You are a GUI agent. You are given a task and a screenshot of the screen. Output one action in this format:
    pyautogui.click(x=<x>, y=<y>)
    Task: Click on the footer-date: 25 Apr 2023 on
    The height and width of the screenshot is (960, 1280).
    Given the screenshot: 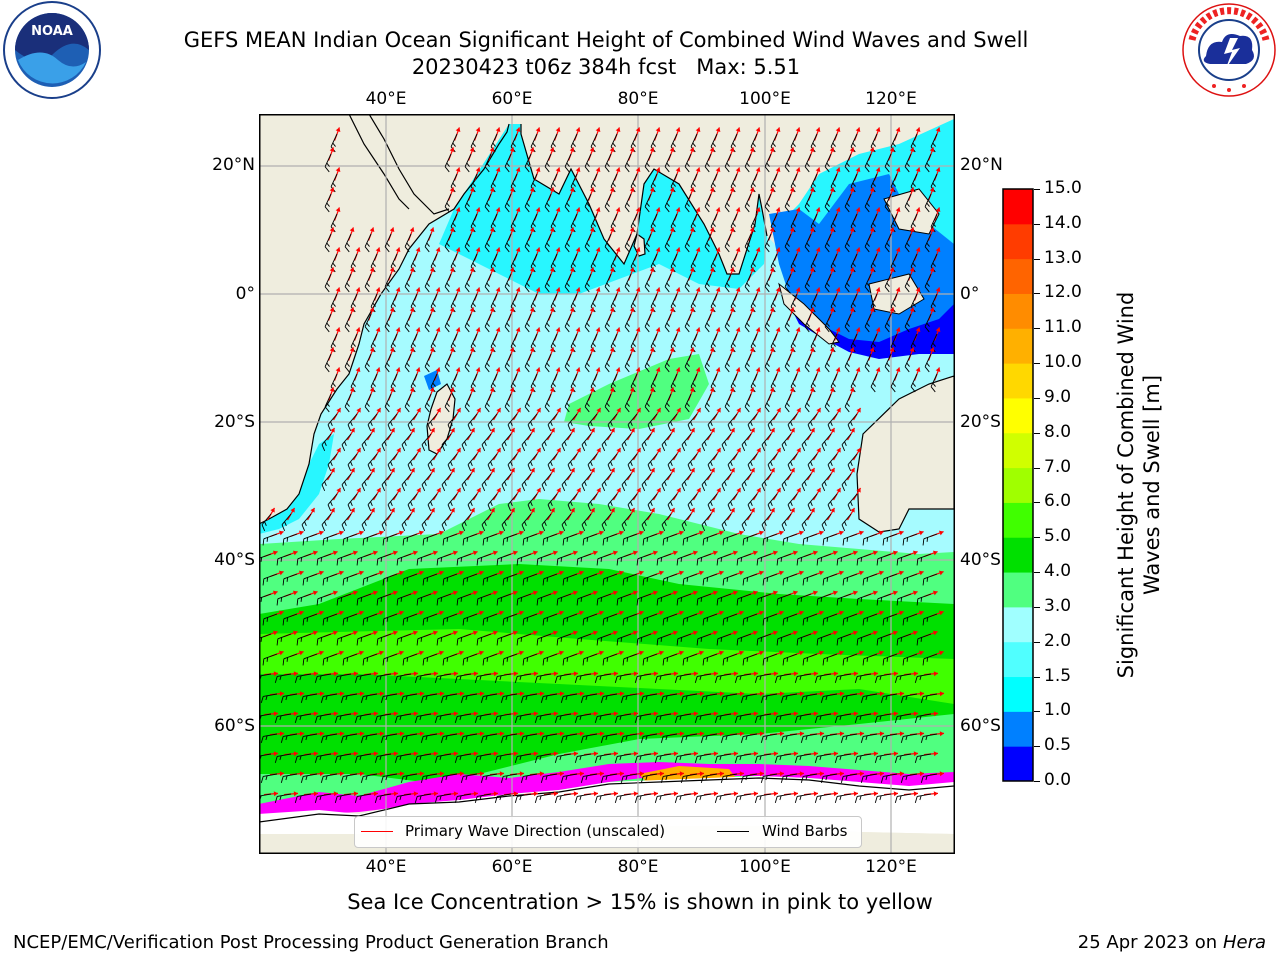 What is the action you would take?
    pyautogui.click(x=1150, y=942)
    